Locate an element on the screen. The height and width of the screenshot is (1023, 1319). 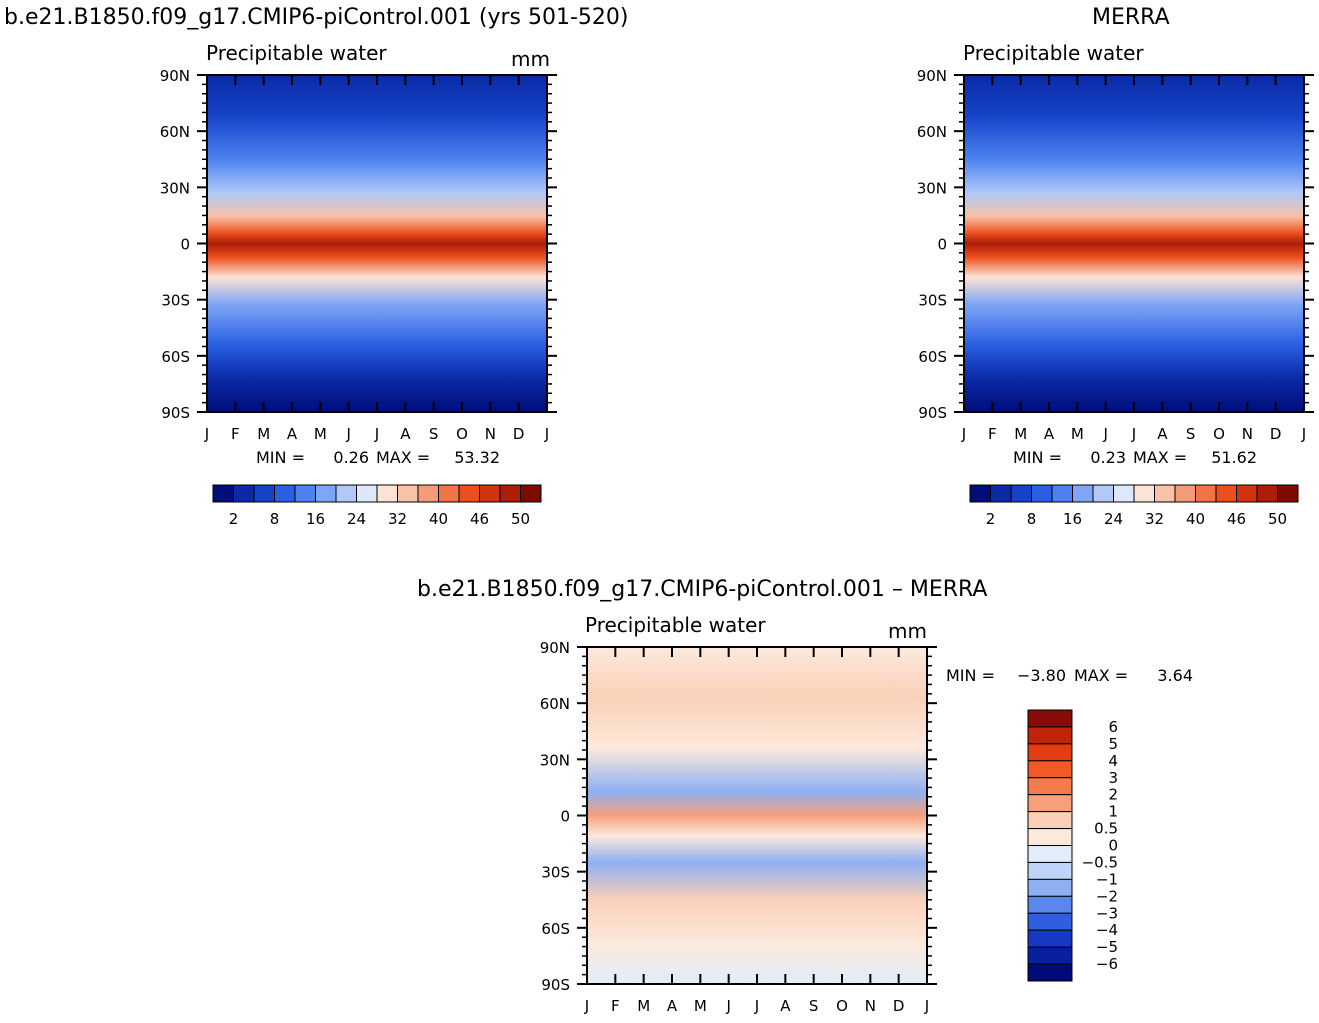
panel2-subtitle: Precipitable water is located at coordinates (1053, 53).